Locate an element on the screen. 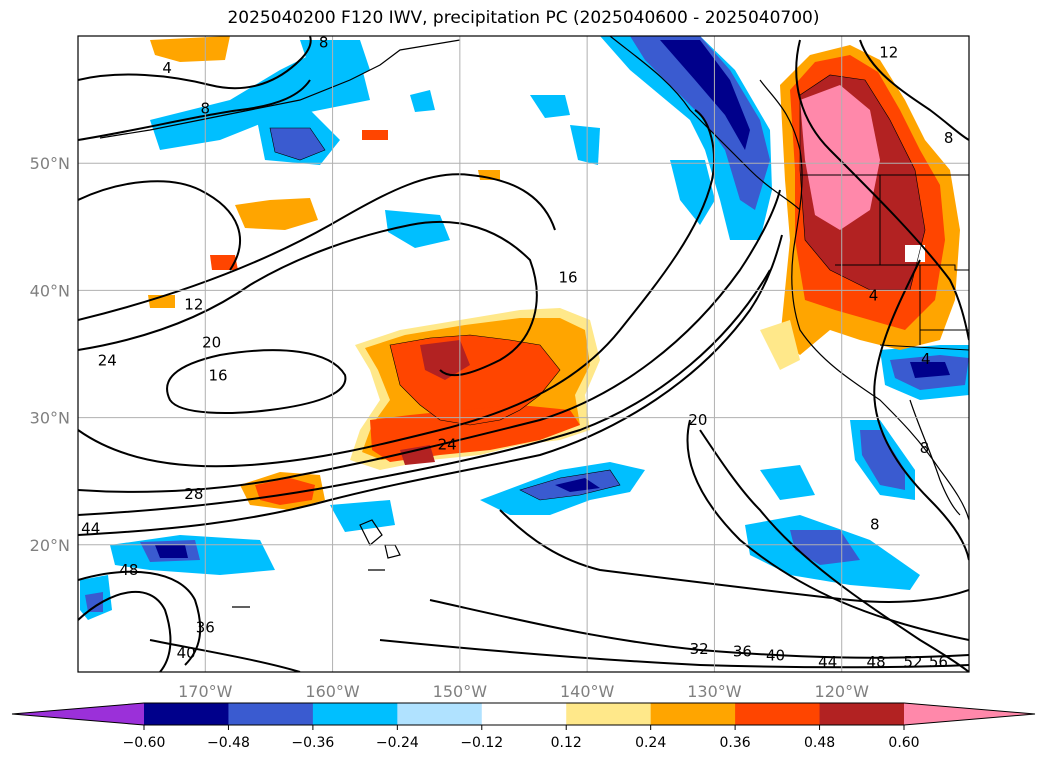 Image resolution: width=1047 pixels, height=765 pixels. colorbar-tick-label: −0.12 is located at coordinates (481, 743).